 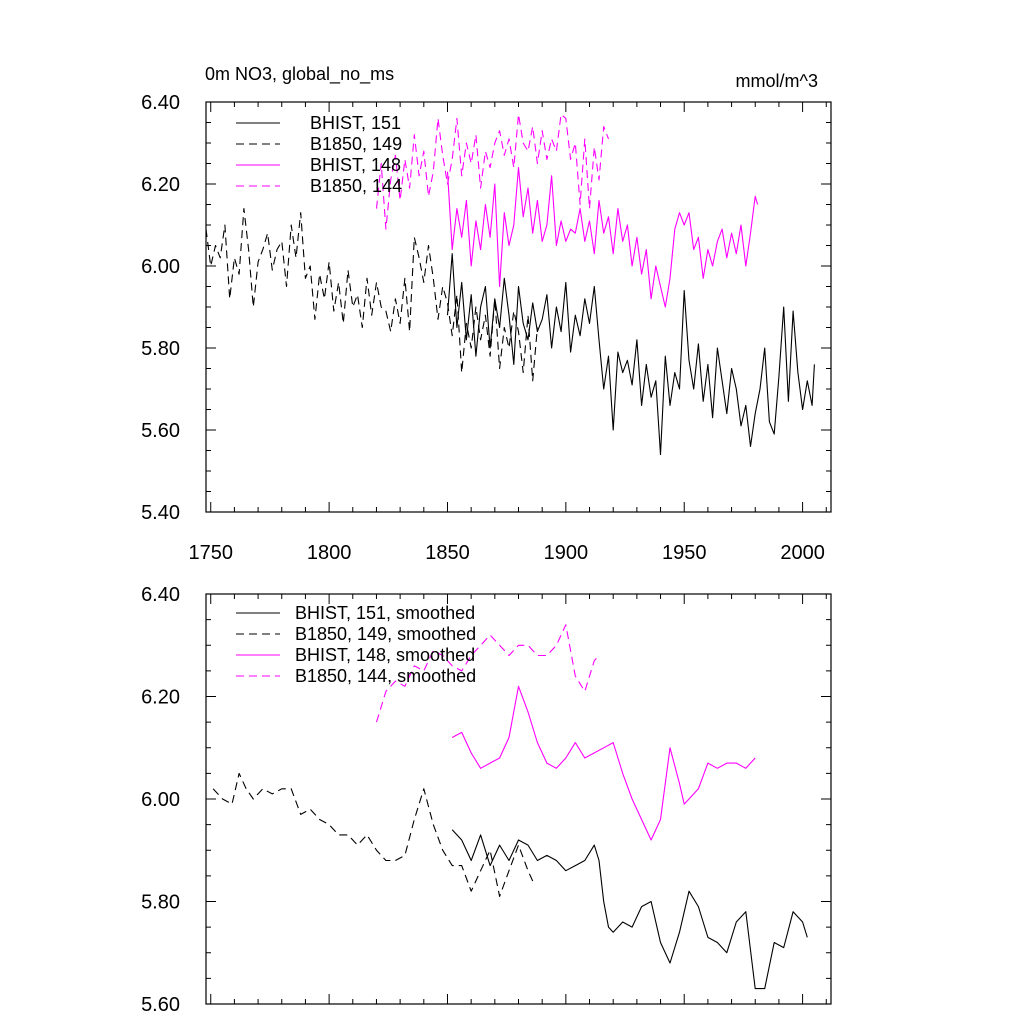 What do you see at coordinates (777, 81) in the screenshot?
I see `units-label: mmol/m^3` at bounding box center [777, 81].